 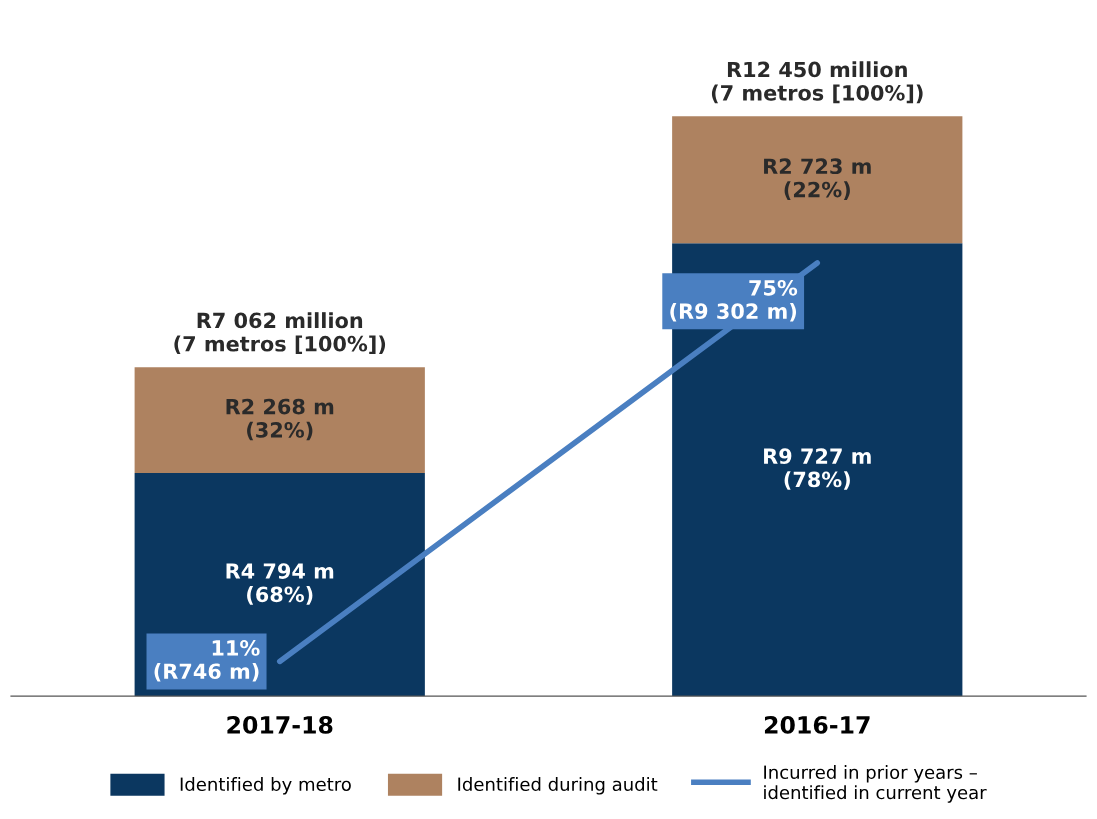 I want to click on data-label: R4 794 m (68%), so click(x=280, y=584).